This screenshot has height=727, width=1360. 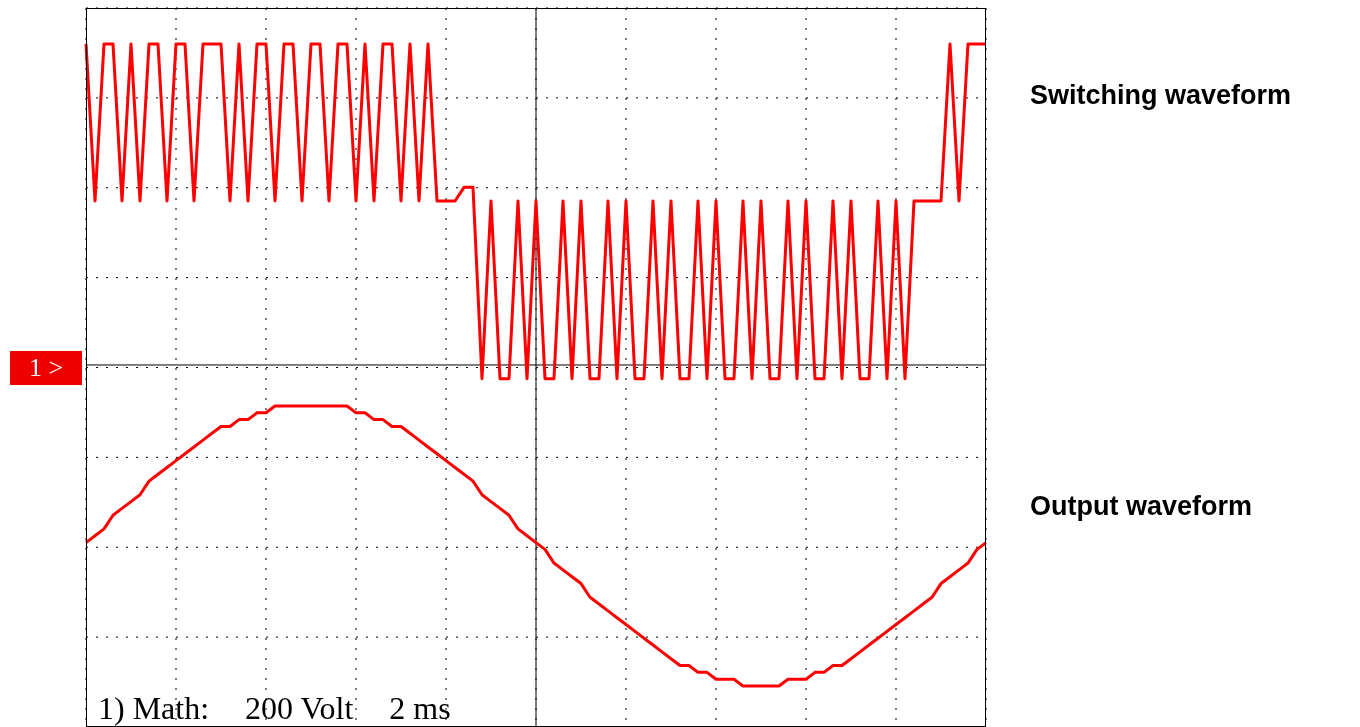 What do you see at coordinates (154, 708) in the screenshot?
I see `annotation: 1) Math:` at bounding box center [154, 708].